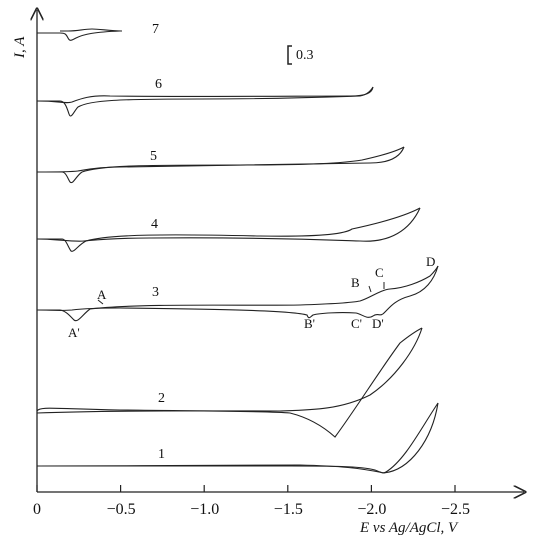  What do you see at coordinates (370, 289) in the screenshot?
I see `marker-B` at bounding box center [370, 289].